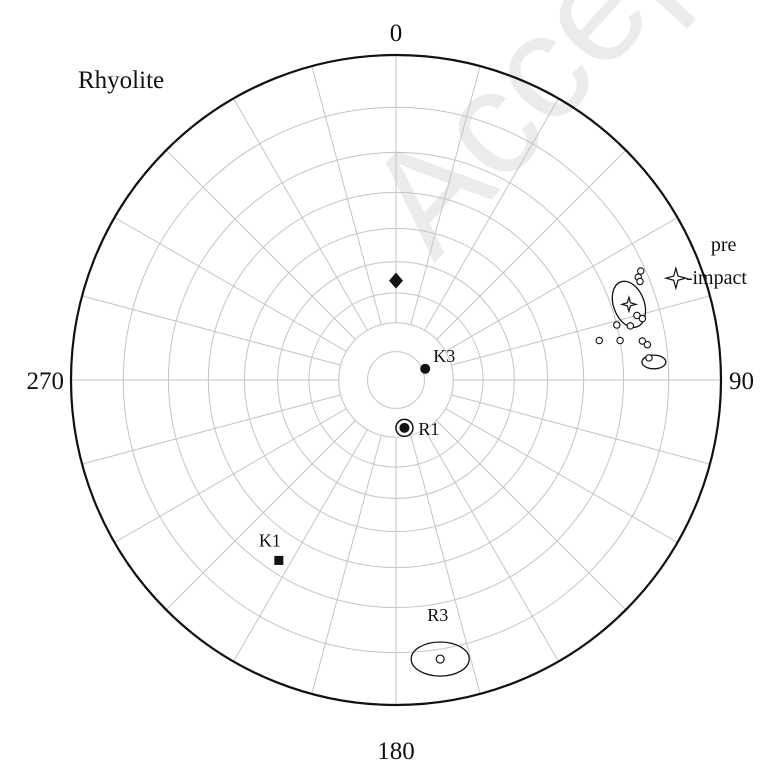  What do you see at coordinates (717, 278) in the screenshot?
I see `label-pre-impact-line2: -impact` at bounding box center [717, 278].